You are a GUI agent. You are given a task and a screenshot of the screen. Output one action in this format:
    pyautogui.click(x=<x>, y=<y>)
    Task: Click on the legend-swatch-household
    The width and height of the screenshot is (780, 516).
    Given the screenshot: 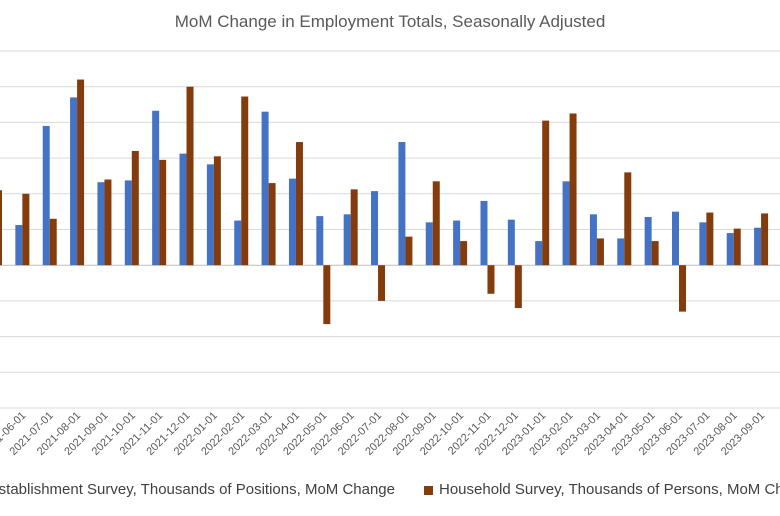 What is the action you would take?
    pyautogui.click(x=428, y=490)
    